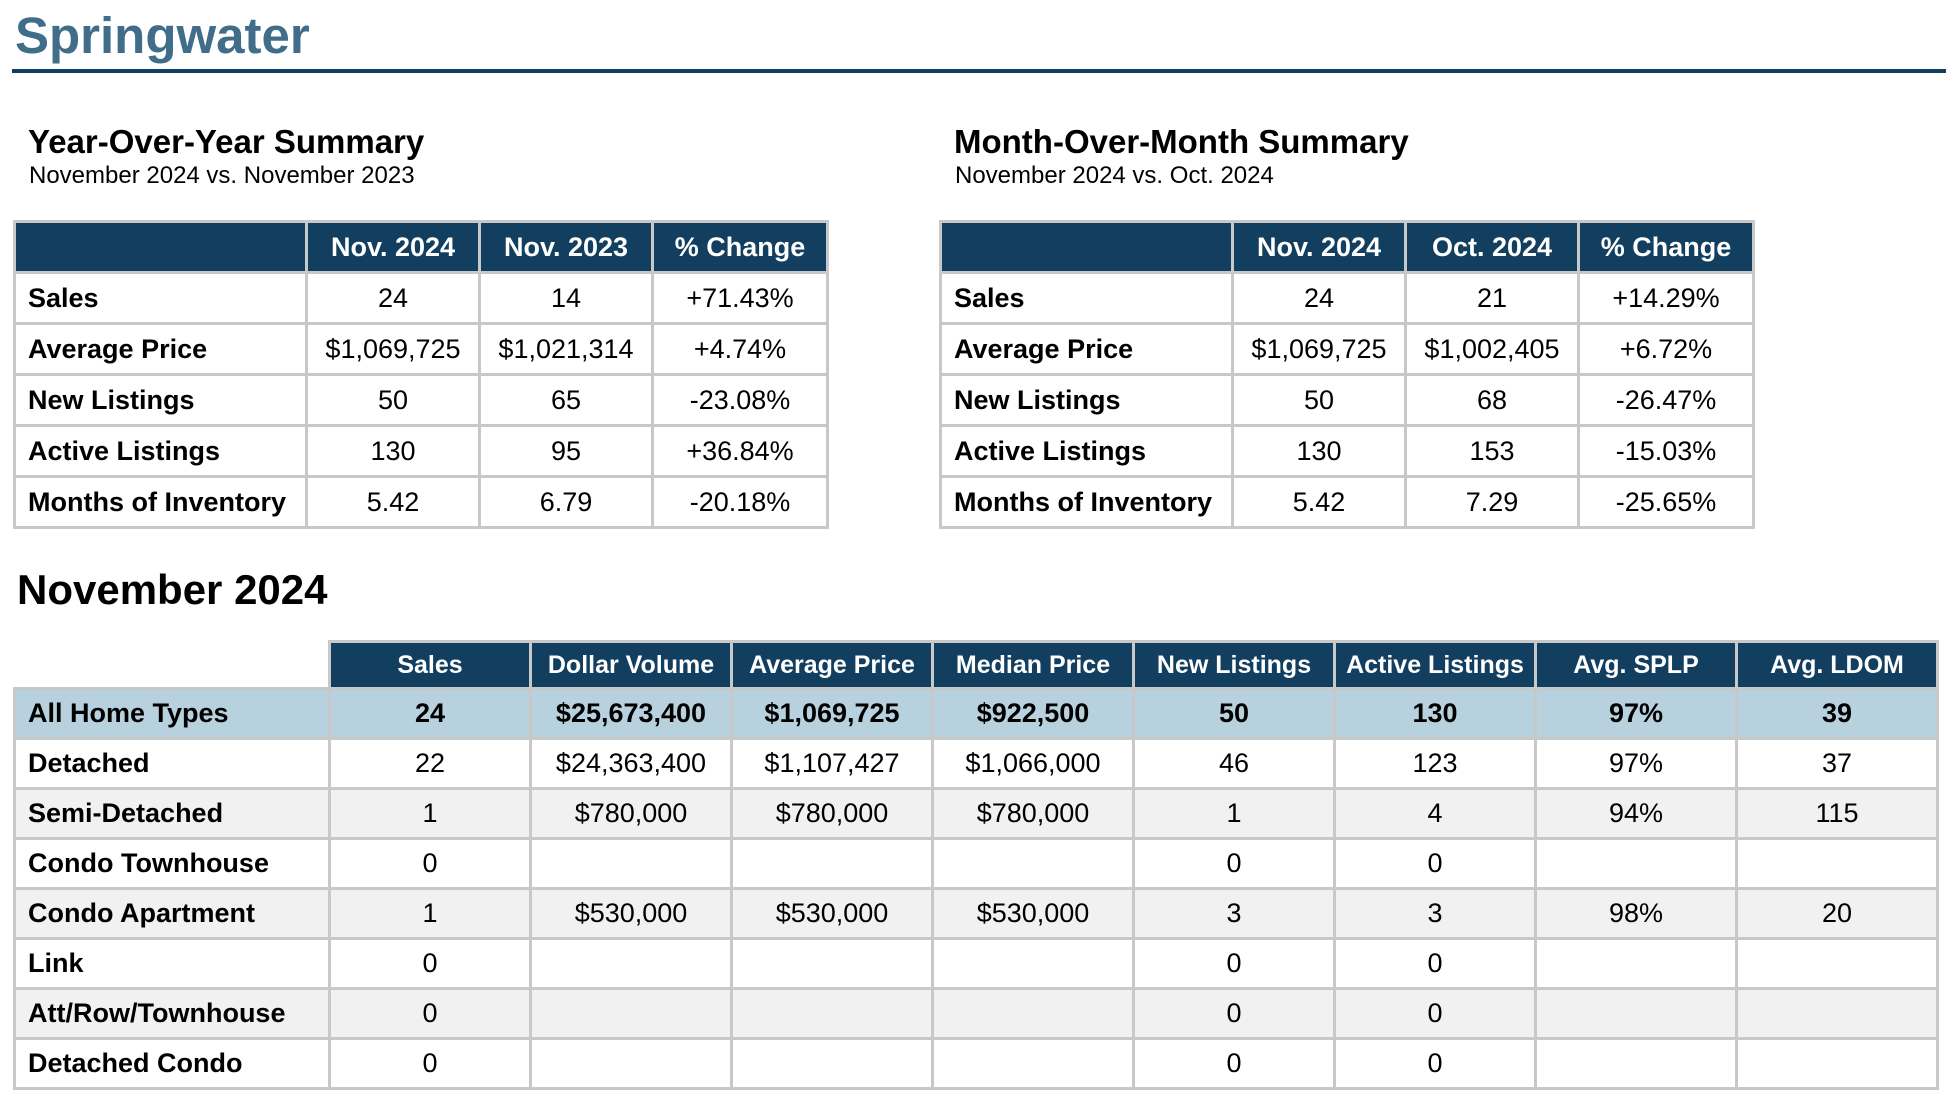  I want to click on row-label: New Listings, so click(1086, 400).